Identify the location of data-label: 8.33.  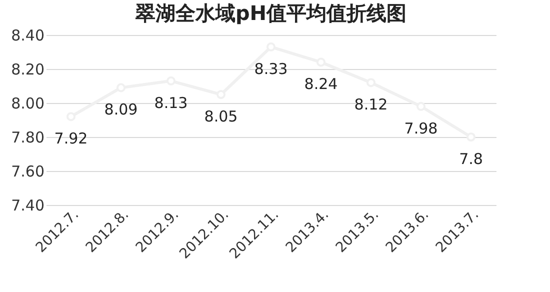
(271, 69).